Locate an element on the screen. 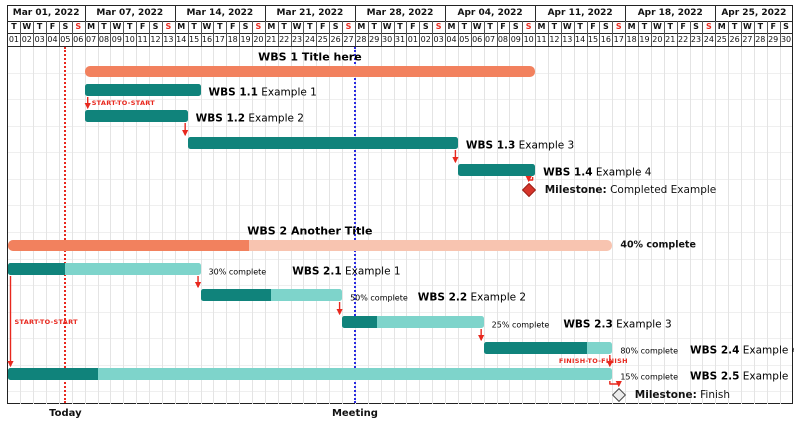 Image resolution: width=794 pixels, height=430 pixels. day-number-cell: 30 is located at coordinates (786, 39).